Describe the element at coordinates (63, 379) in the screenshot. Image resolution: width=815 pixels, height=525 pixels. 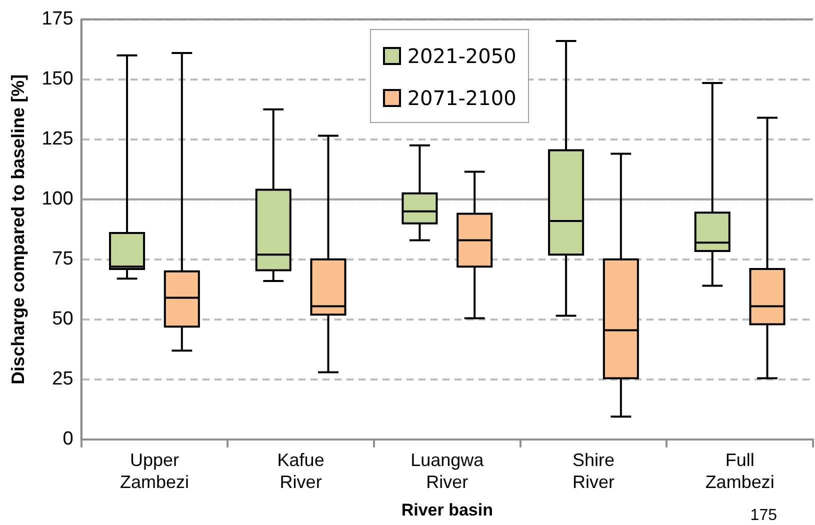
I see `y-tick-label: 25` at that location.